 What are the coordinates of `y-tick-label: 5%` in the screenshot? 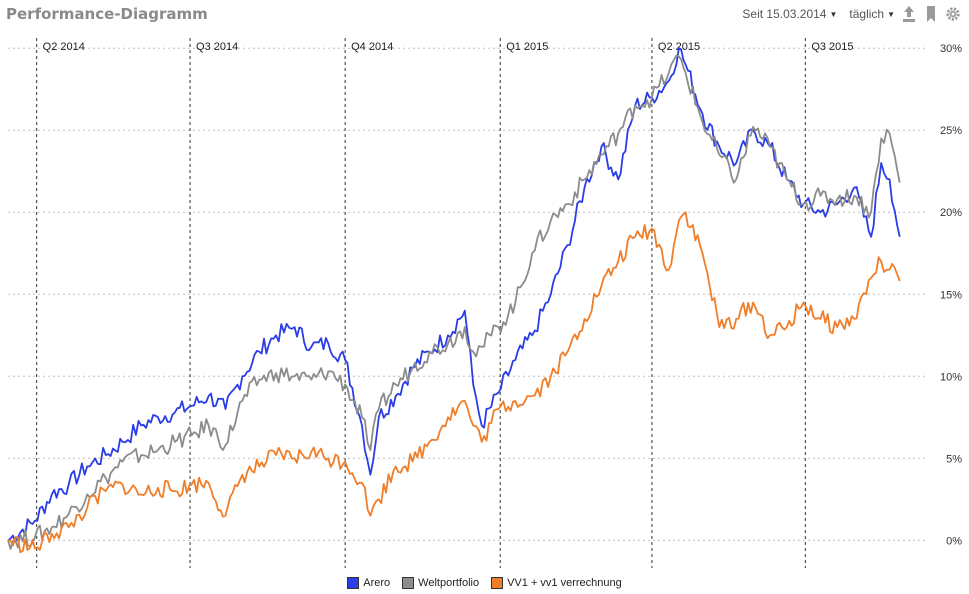 It's located at (954, 459).